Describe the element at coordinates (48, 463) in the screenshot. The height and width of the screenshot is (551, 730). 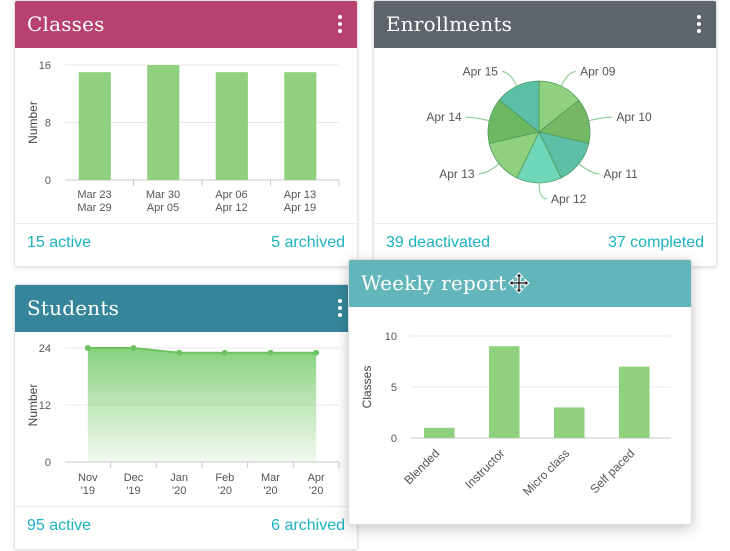
I see `students-y-tick-label: 0` at that location.